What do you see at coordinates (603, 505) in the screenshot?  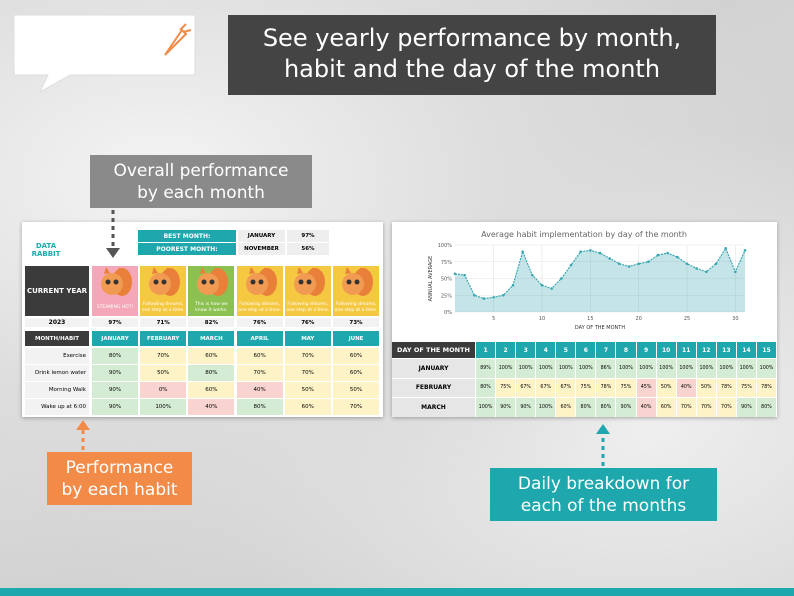 I see `callout-line: each of the months` at bounding box center [603, 505].